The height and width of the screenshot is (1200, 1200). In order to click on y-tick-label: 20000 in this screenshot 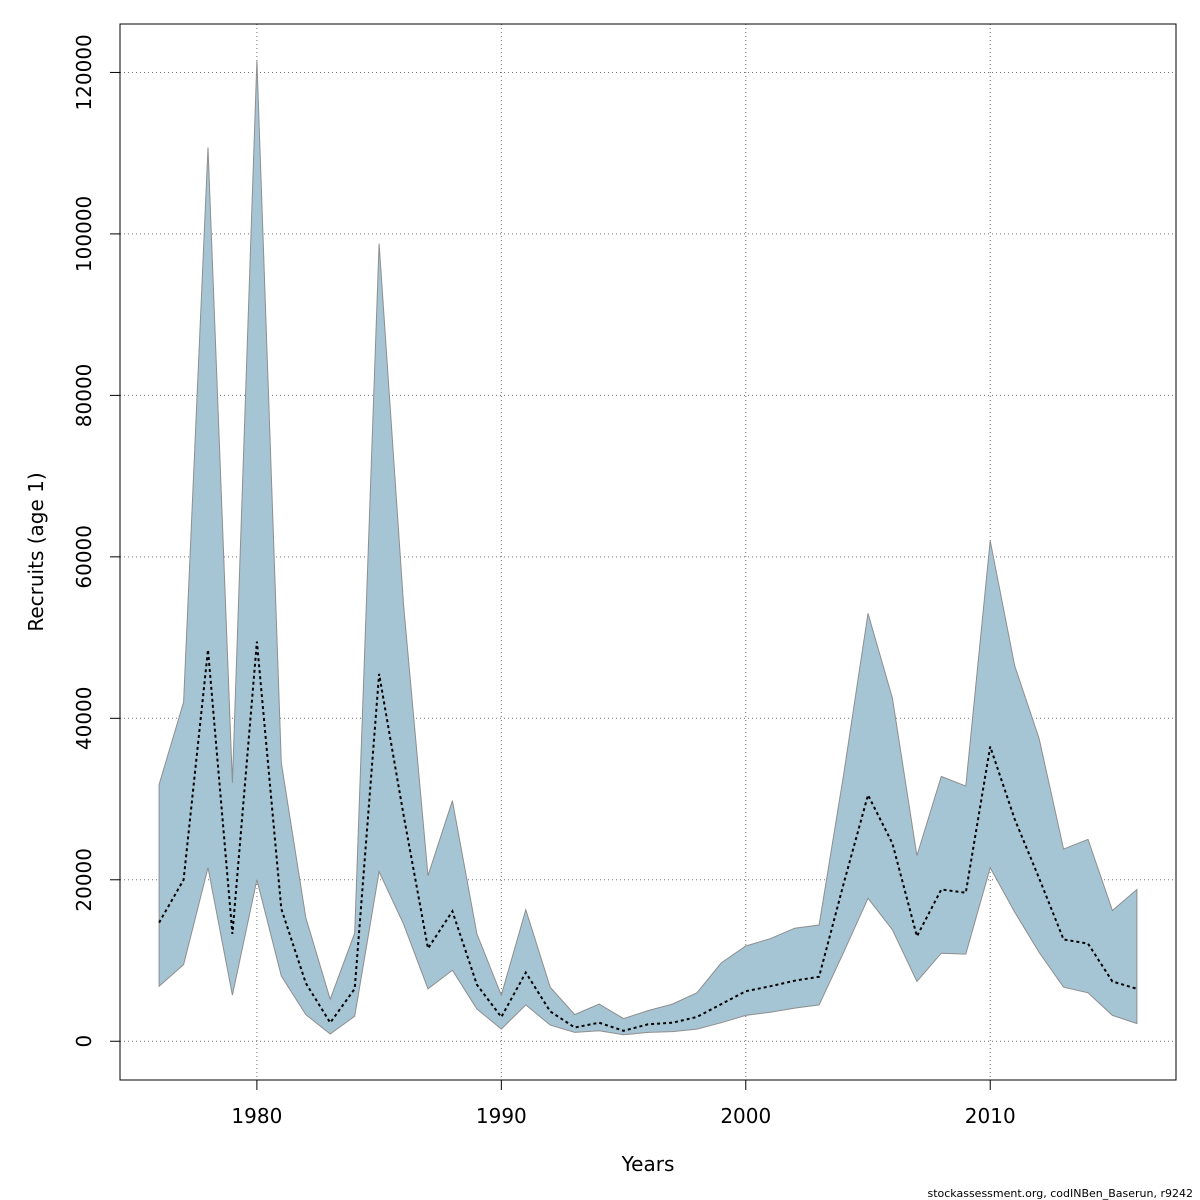, I will do `click(84, 880)`.